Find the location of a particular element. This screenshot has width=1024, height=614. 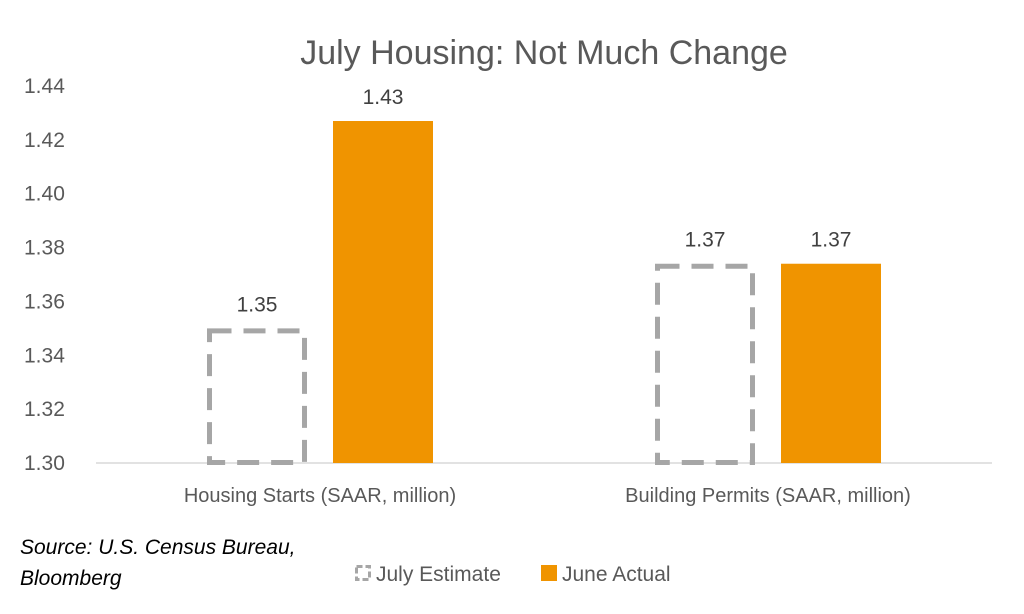

source-line-2: Bloomberg is located at coordinates (71, 578).